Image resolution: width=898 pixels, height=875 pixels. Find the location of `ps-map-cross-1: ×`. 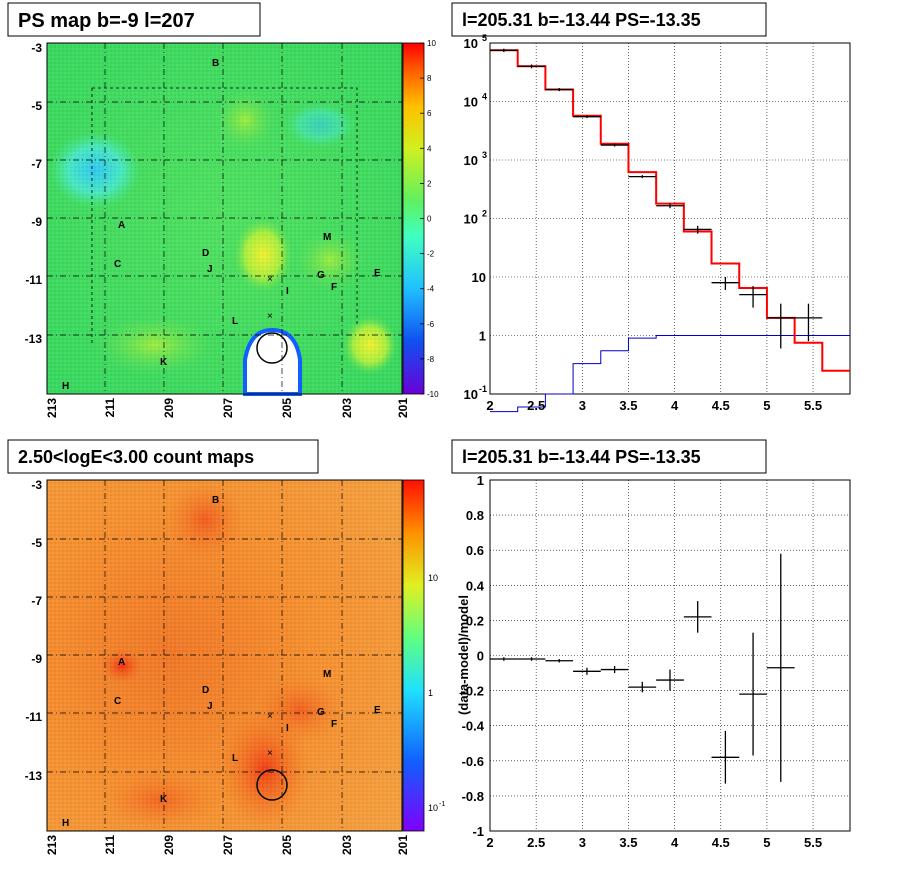

ps-map-cross-1: × is located at coordinates (270, 279).